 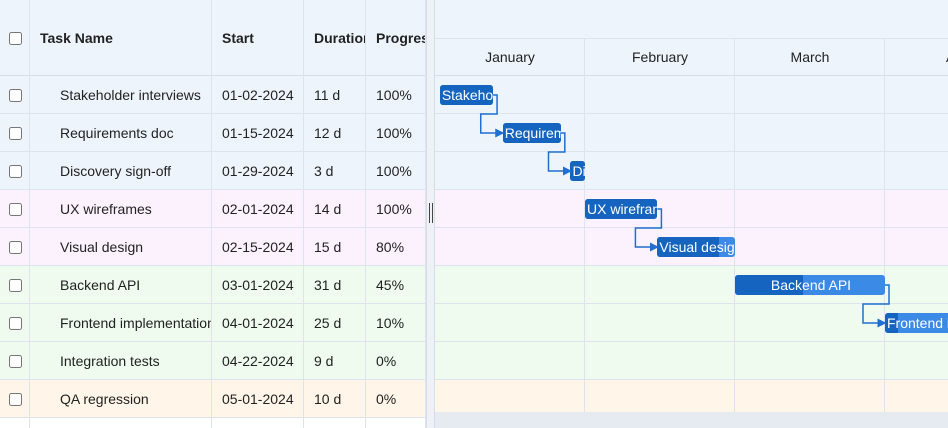 I want to click on cell-start: 01-02-2024, so click(x=258, y=95).